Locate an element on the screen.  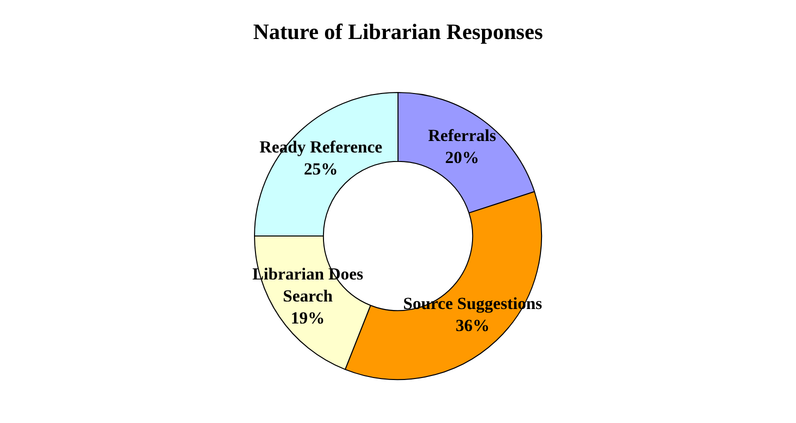
chart-title: Nature of Librarian Responses is located at coordinates (398, 31).